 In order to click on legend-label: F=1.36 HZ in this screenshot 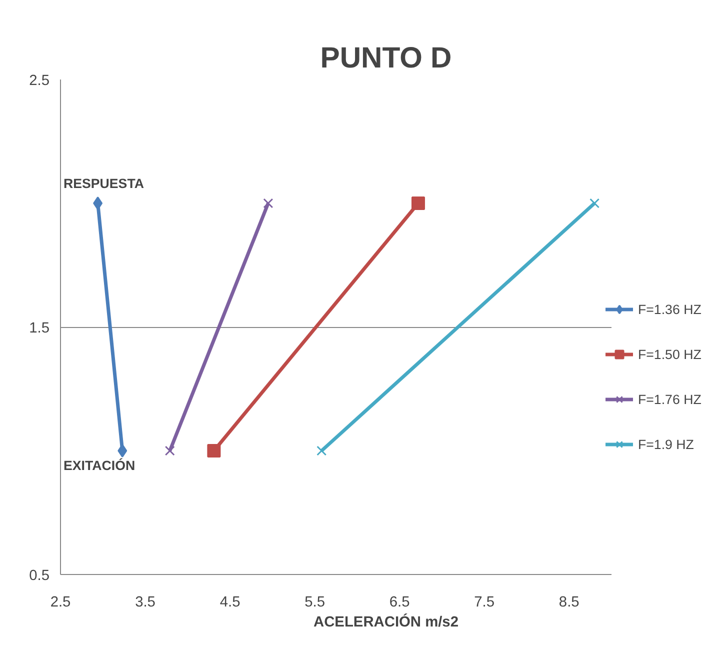, I will do `click(670, 309)`.